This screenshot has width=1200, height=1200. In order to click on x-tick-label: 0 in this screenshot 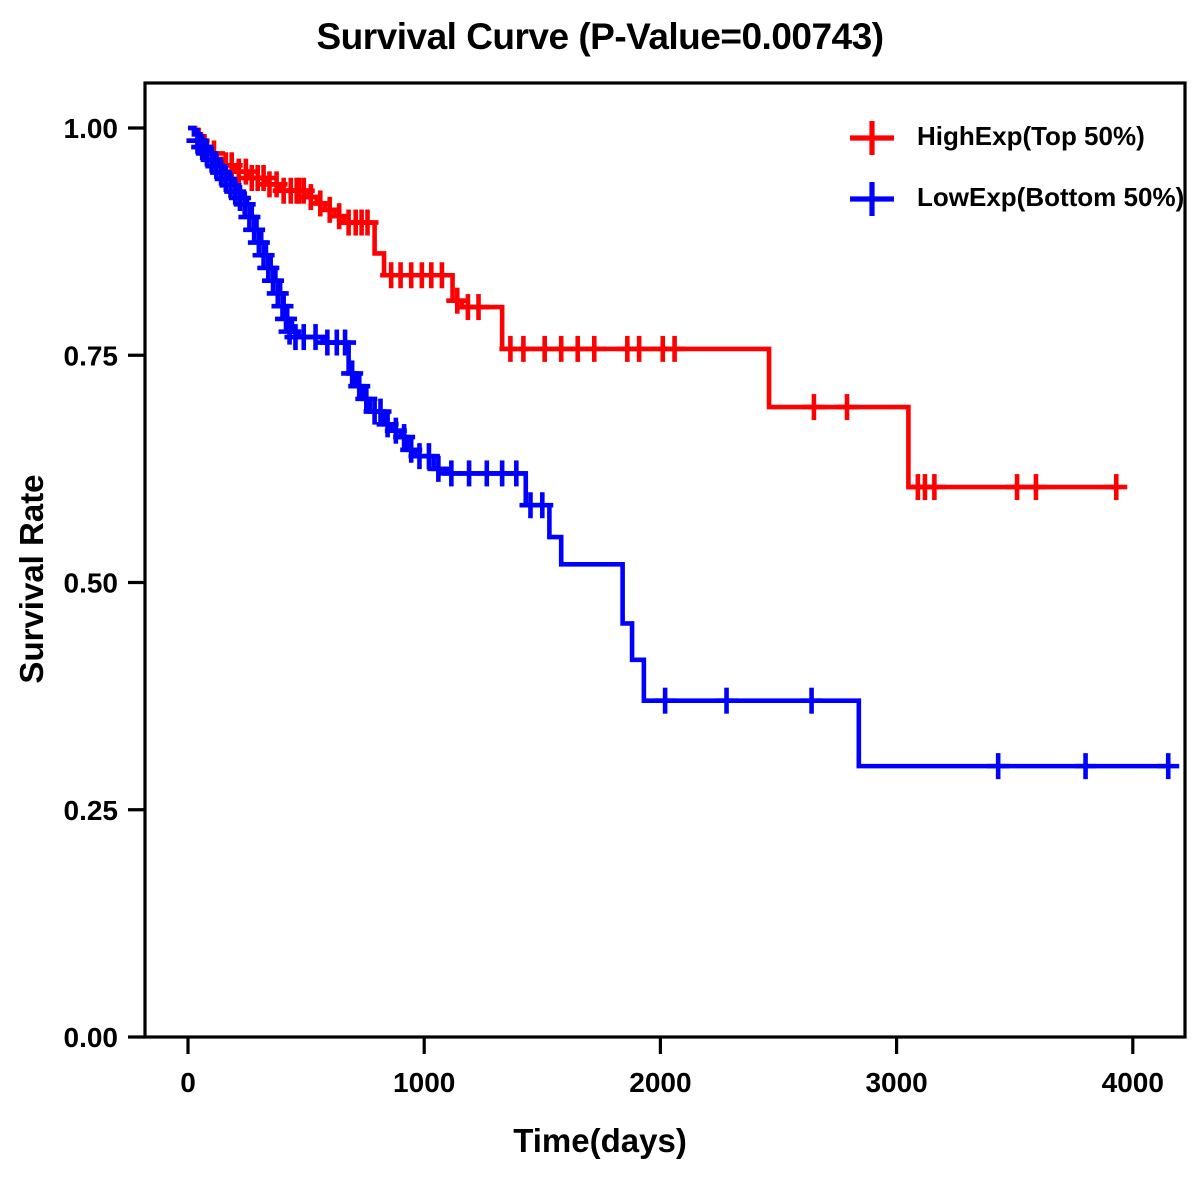, I will do `click(188, 1082)`.